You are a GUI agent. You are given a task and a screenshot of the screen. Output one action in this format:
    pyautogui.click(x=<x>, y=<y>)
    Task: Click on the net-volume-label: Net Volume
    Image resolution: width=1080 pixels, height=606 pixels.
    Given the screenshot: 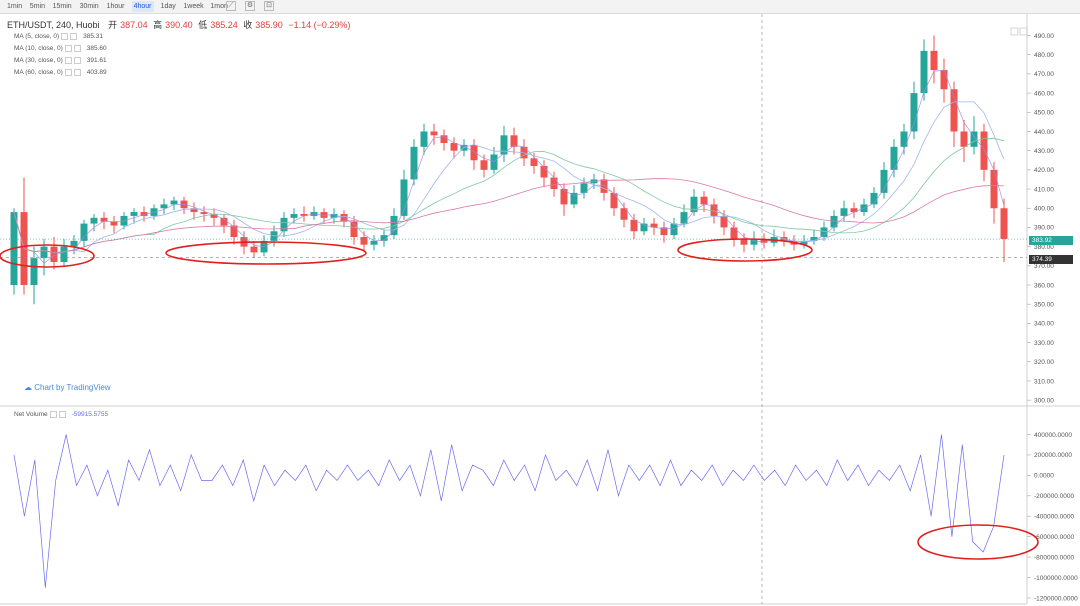 What is the action you would take?
    pyautogui.click(x=31, y=415)
    